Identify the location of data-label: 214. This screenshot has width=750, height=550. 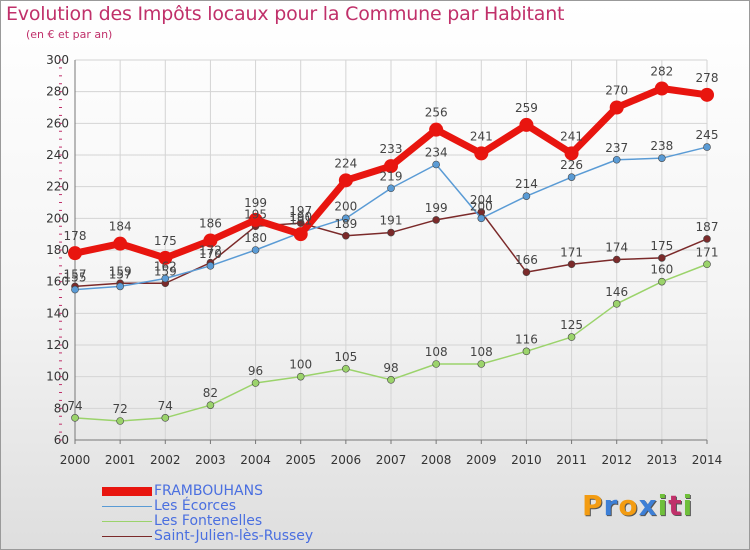
(526, 184).